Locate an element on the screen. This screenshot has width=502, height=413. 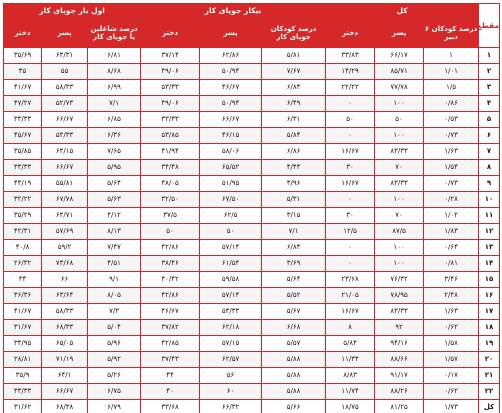
column-header: درصد کودکان جویای کار is located at coordinates (294, 33).